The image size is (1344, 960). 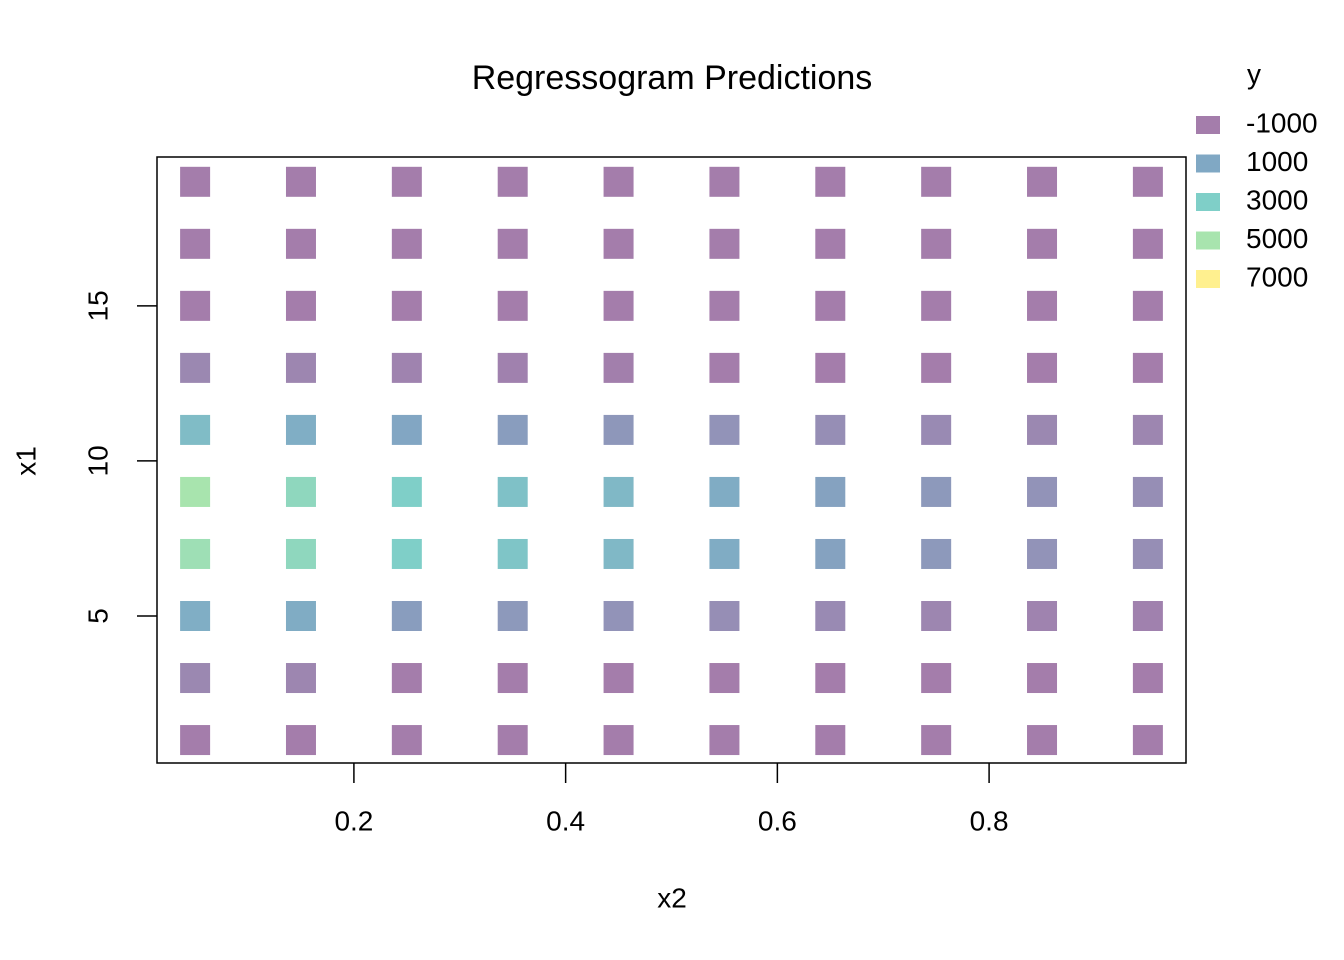 What do you see at coordinates (97, 305) in the screenshot?
I see `y-tick-label: 15` at bounding box center [97, 305].